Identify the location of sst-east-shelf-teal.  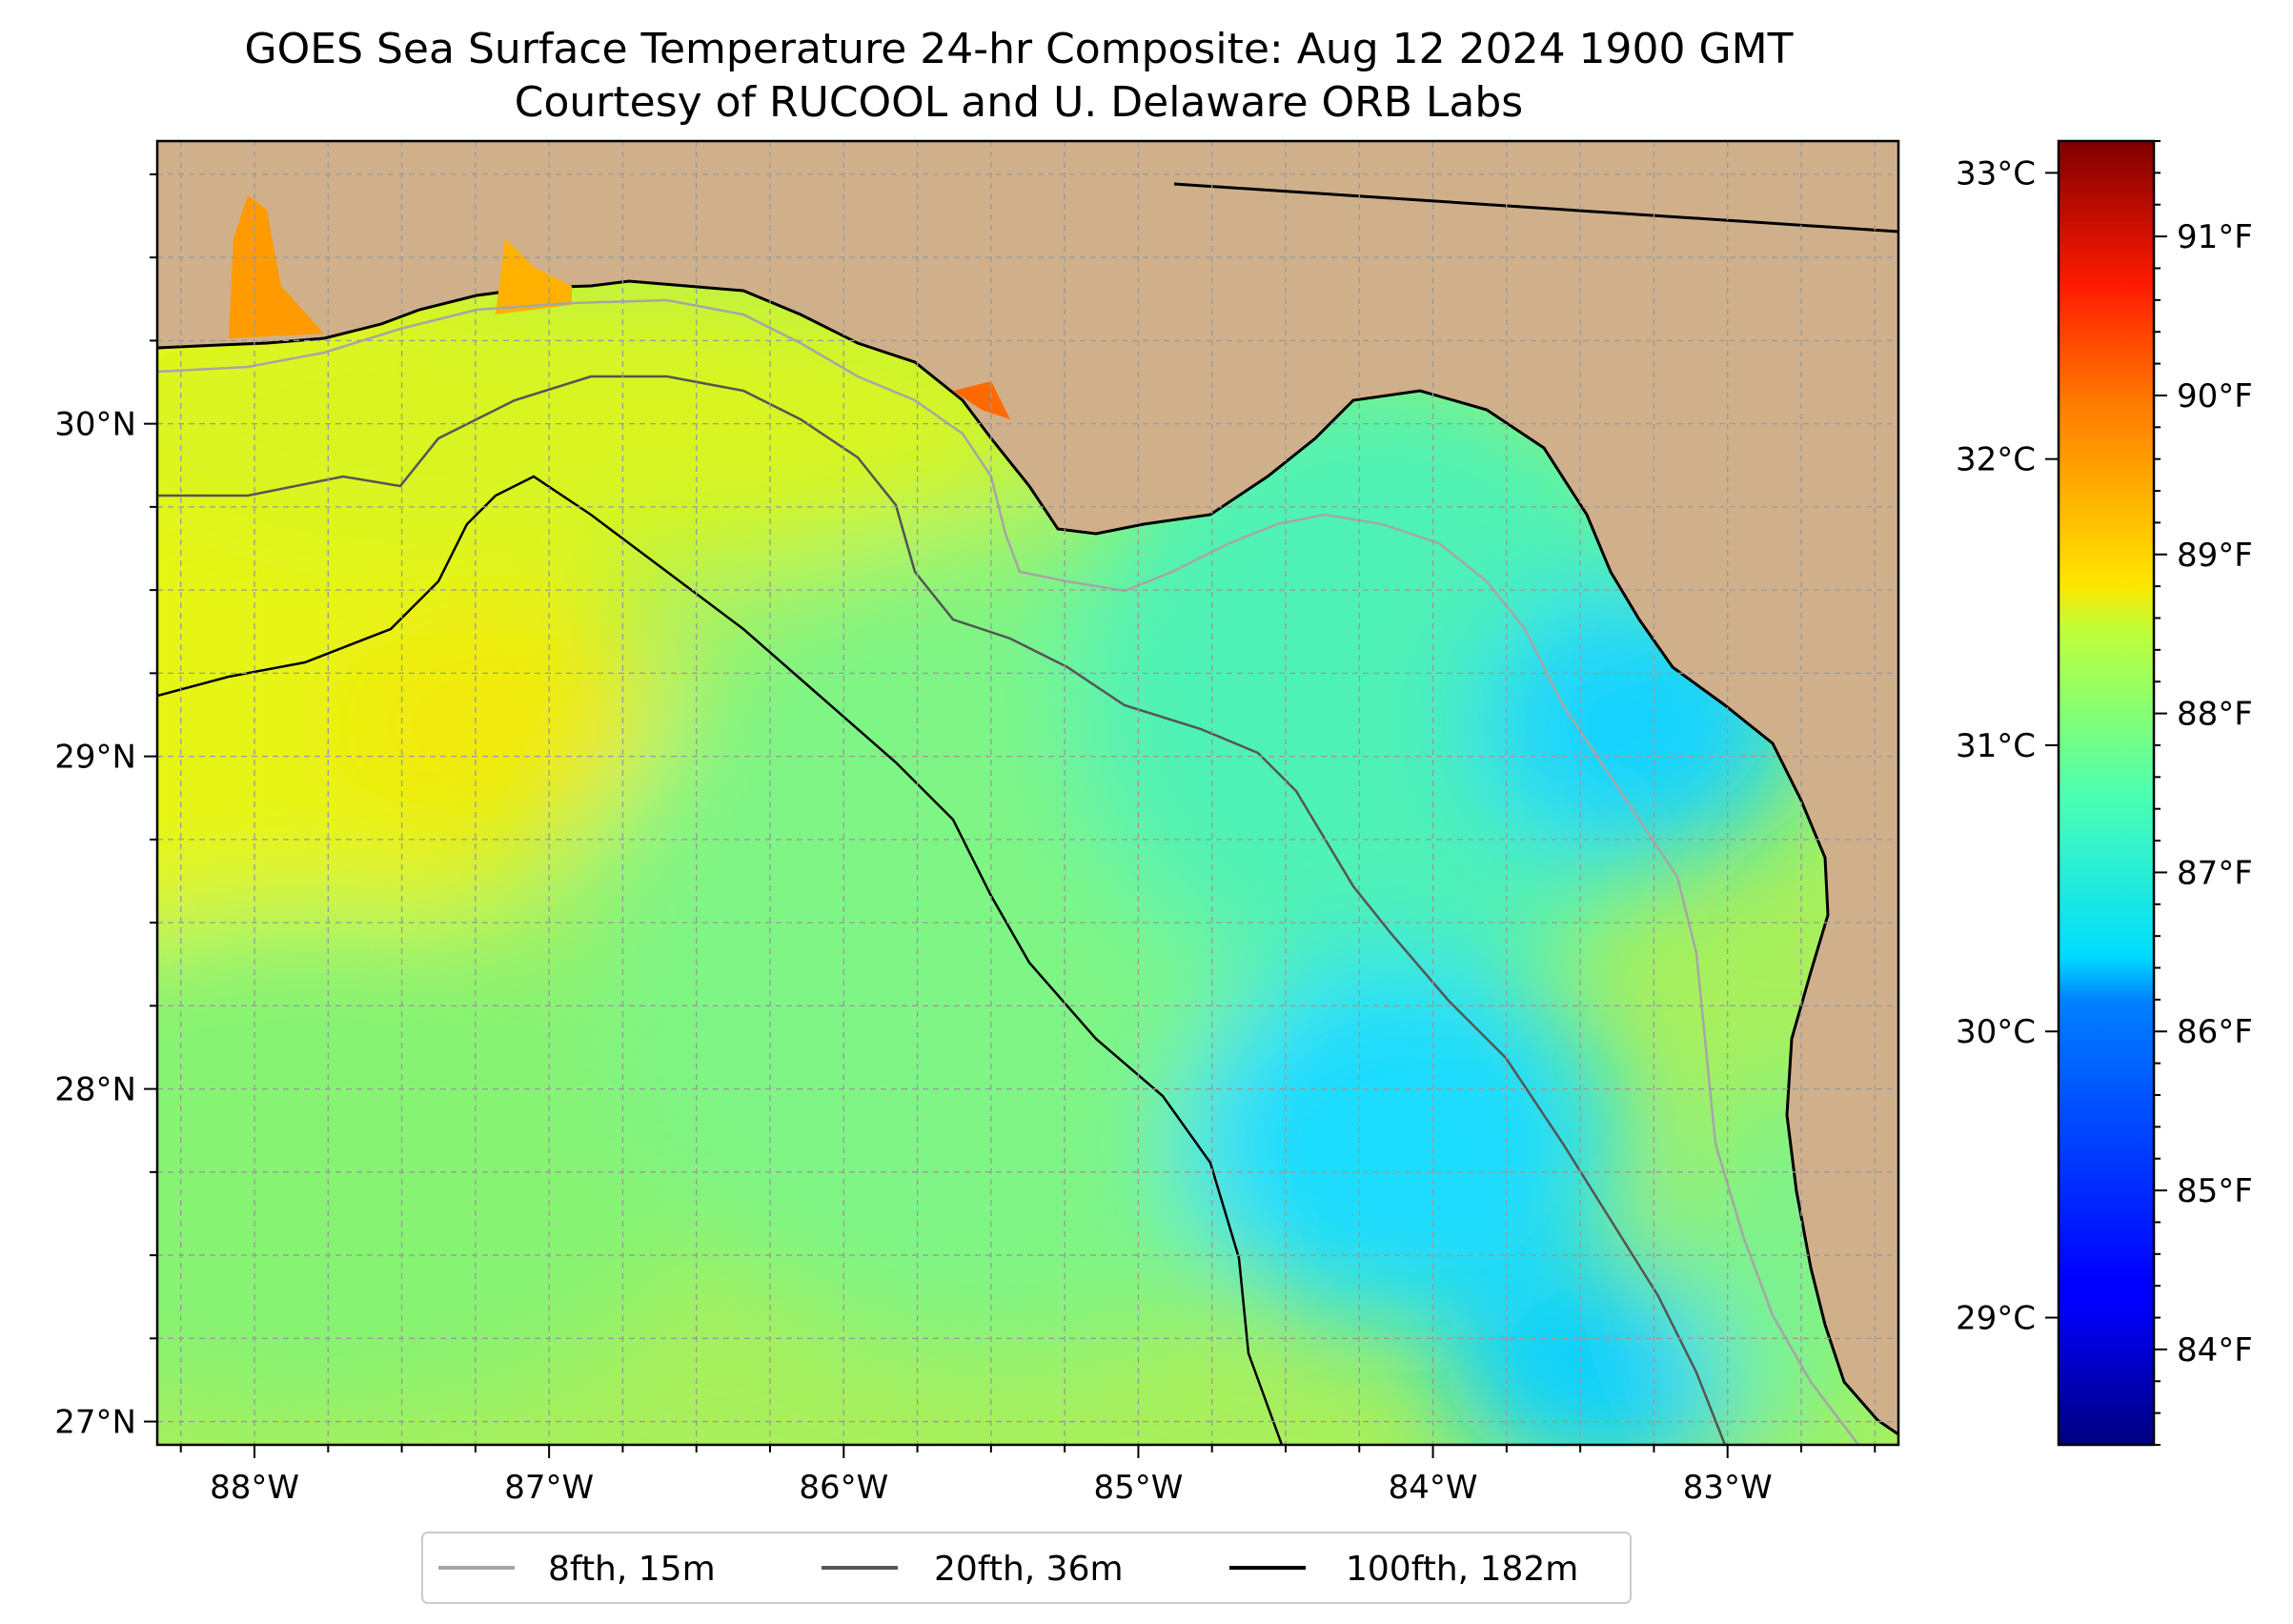
(1382, 686).